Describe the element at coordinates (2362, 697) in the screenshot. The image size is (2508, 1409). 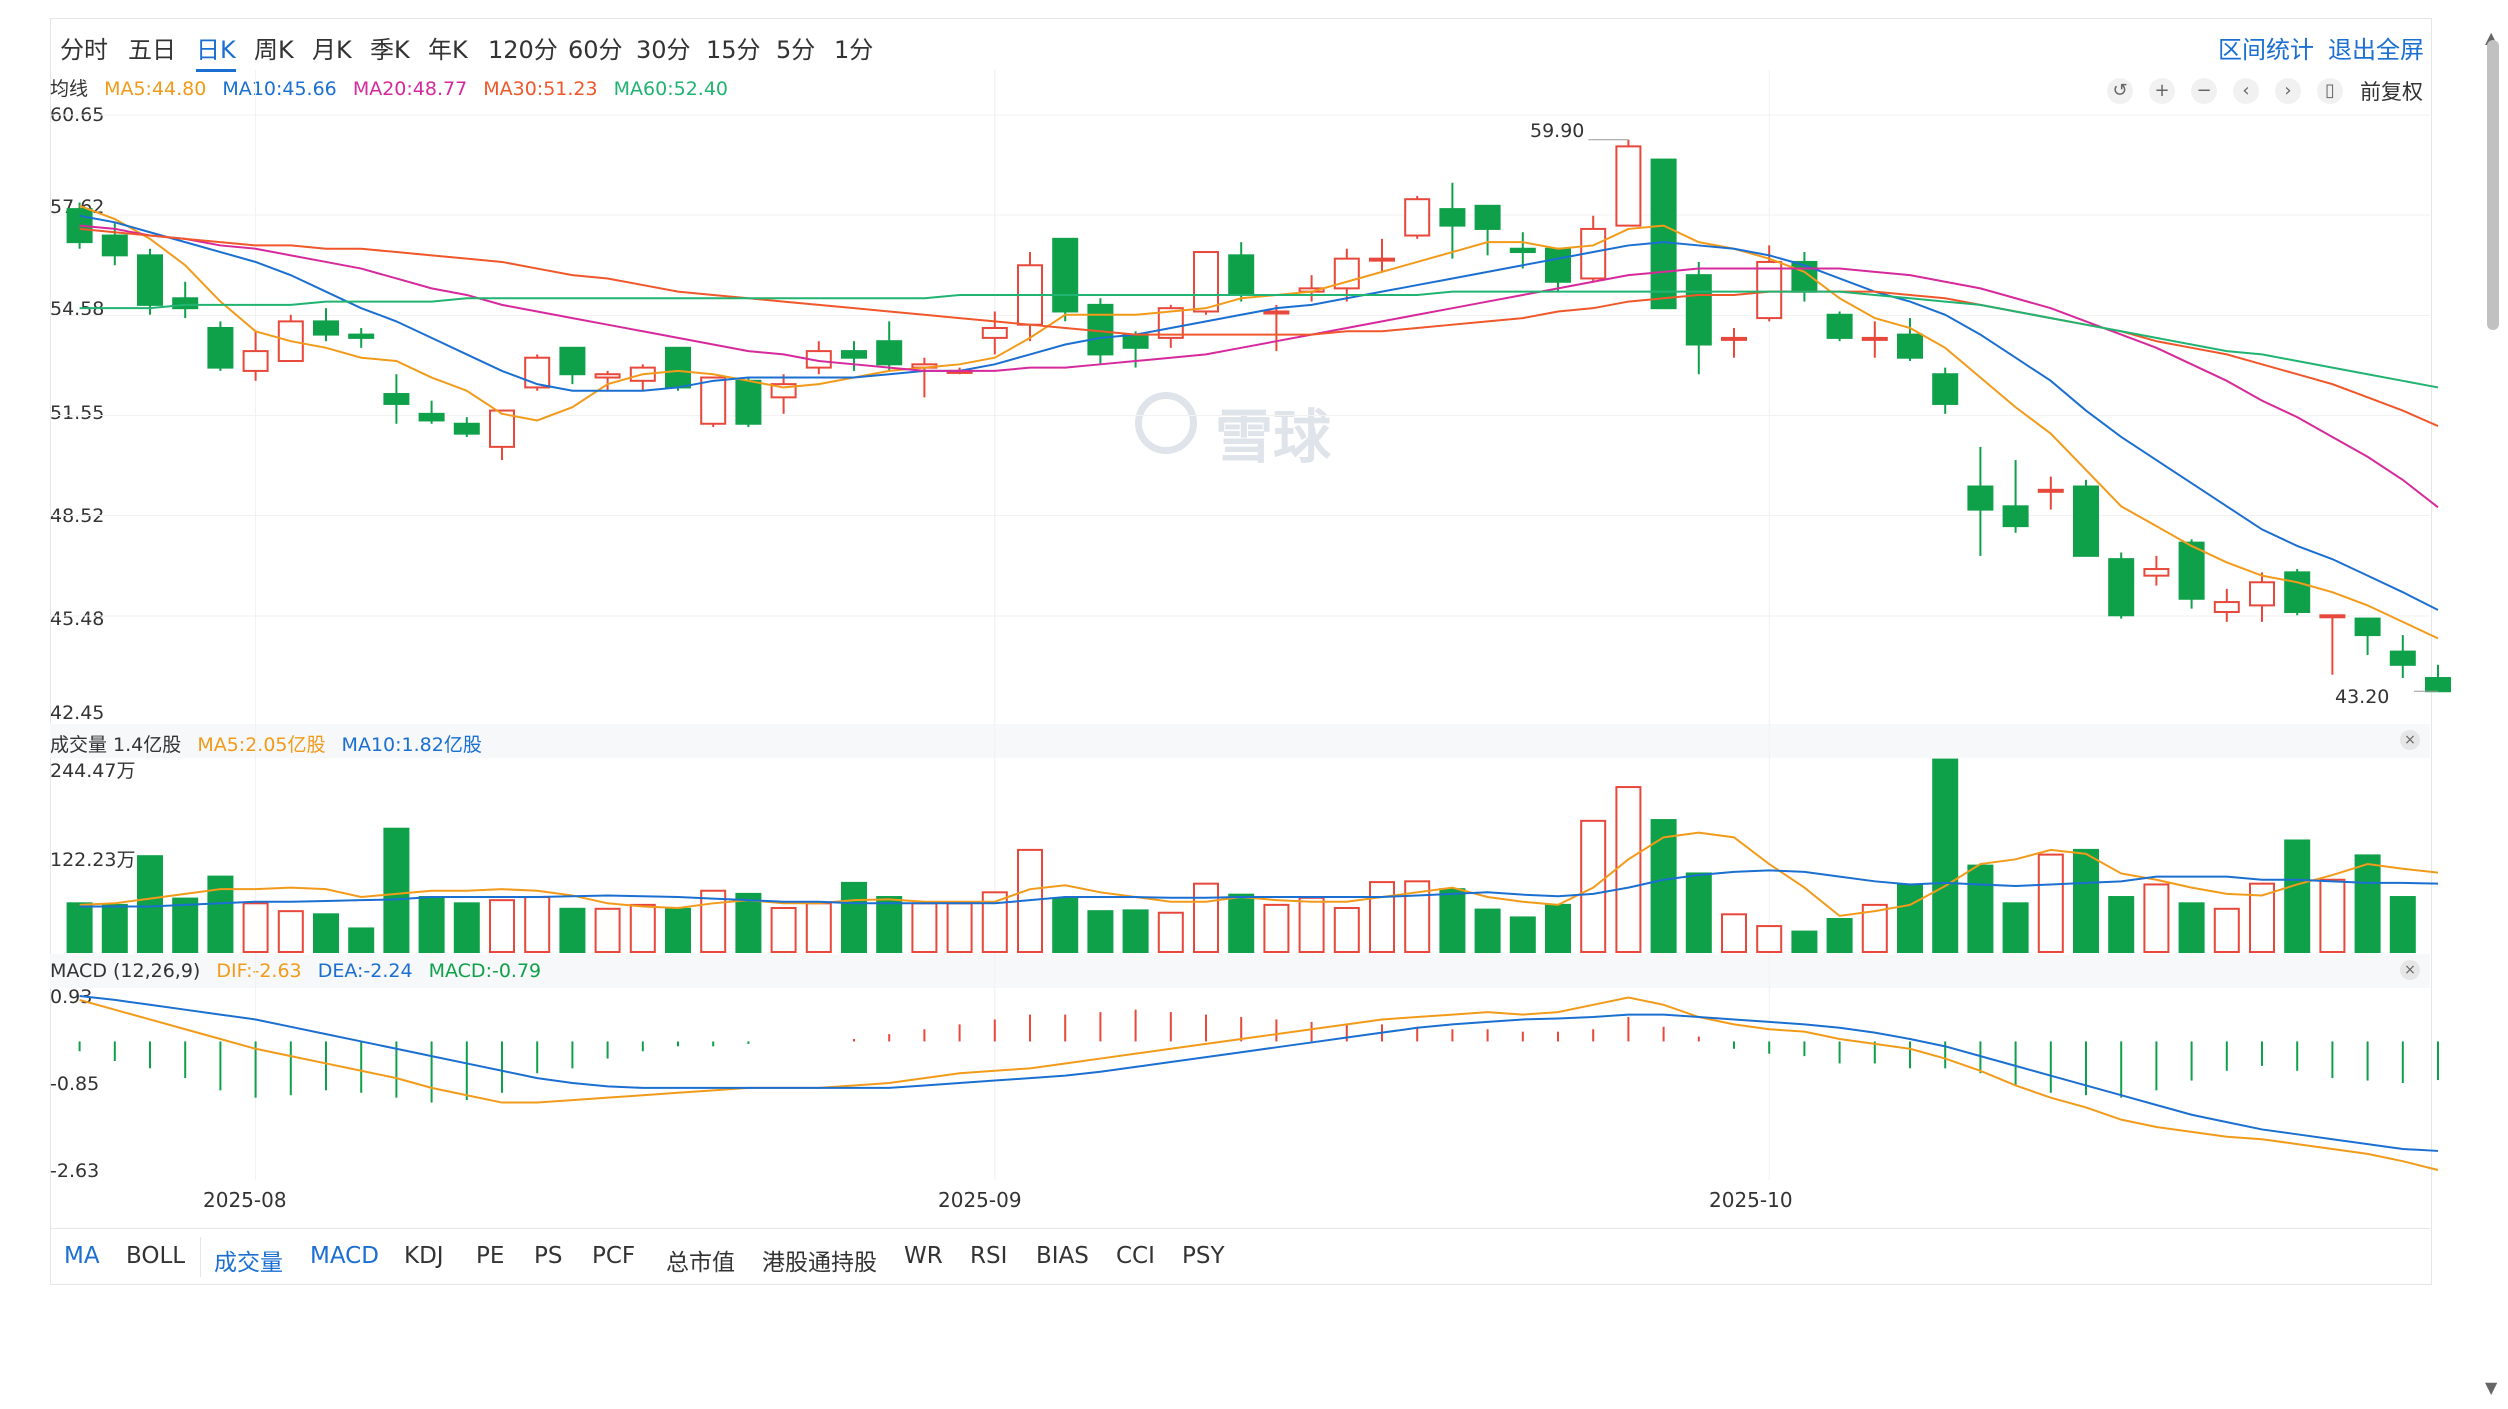
I see `low-price-annotation: 43.20` at that location.